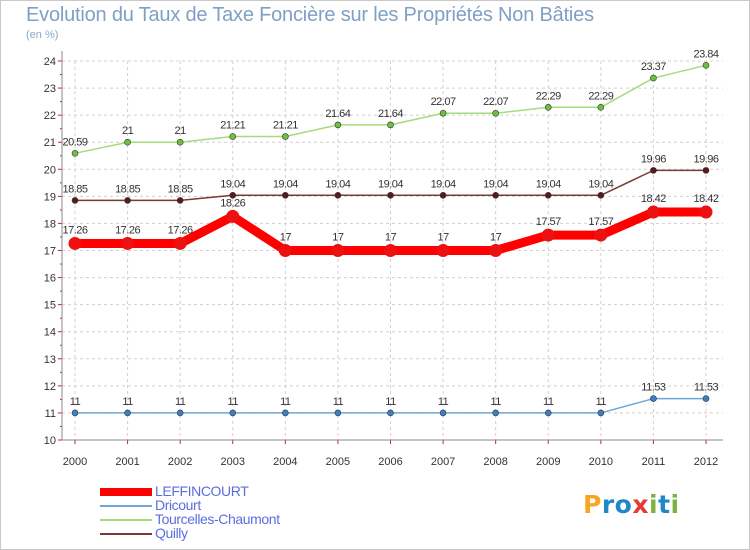  Describe the element at coordinates (50, 224) in the screenshot. I see `y-tick-label: 18` at that location.